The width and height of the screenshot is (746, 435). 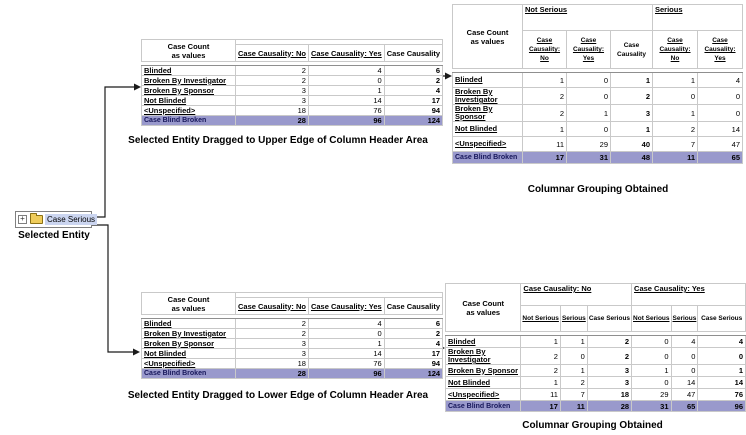 I want to click on value-cell: 17, so click(x=413, y=353).